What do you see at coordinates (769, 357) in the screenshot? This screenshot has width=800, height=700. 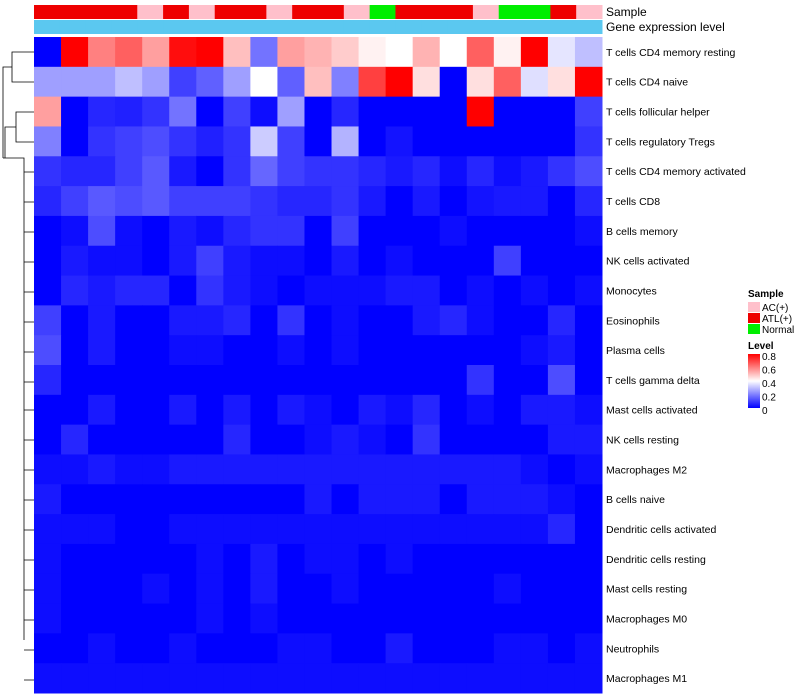 I see `legend-level-tick: 0.8` at bounding box center [769, 357].